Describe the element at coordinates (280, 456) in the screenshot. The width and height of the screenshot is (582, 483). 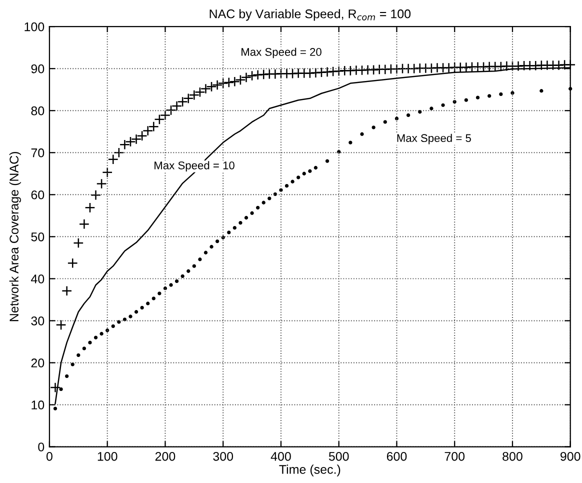
I see `x-tick-label: 400` at that location.